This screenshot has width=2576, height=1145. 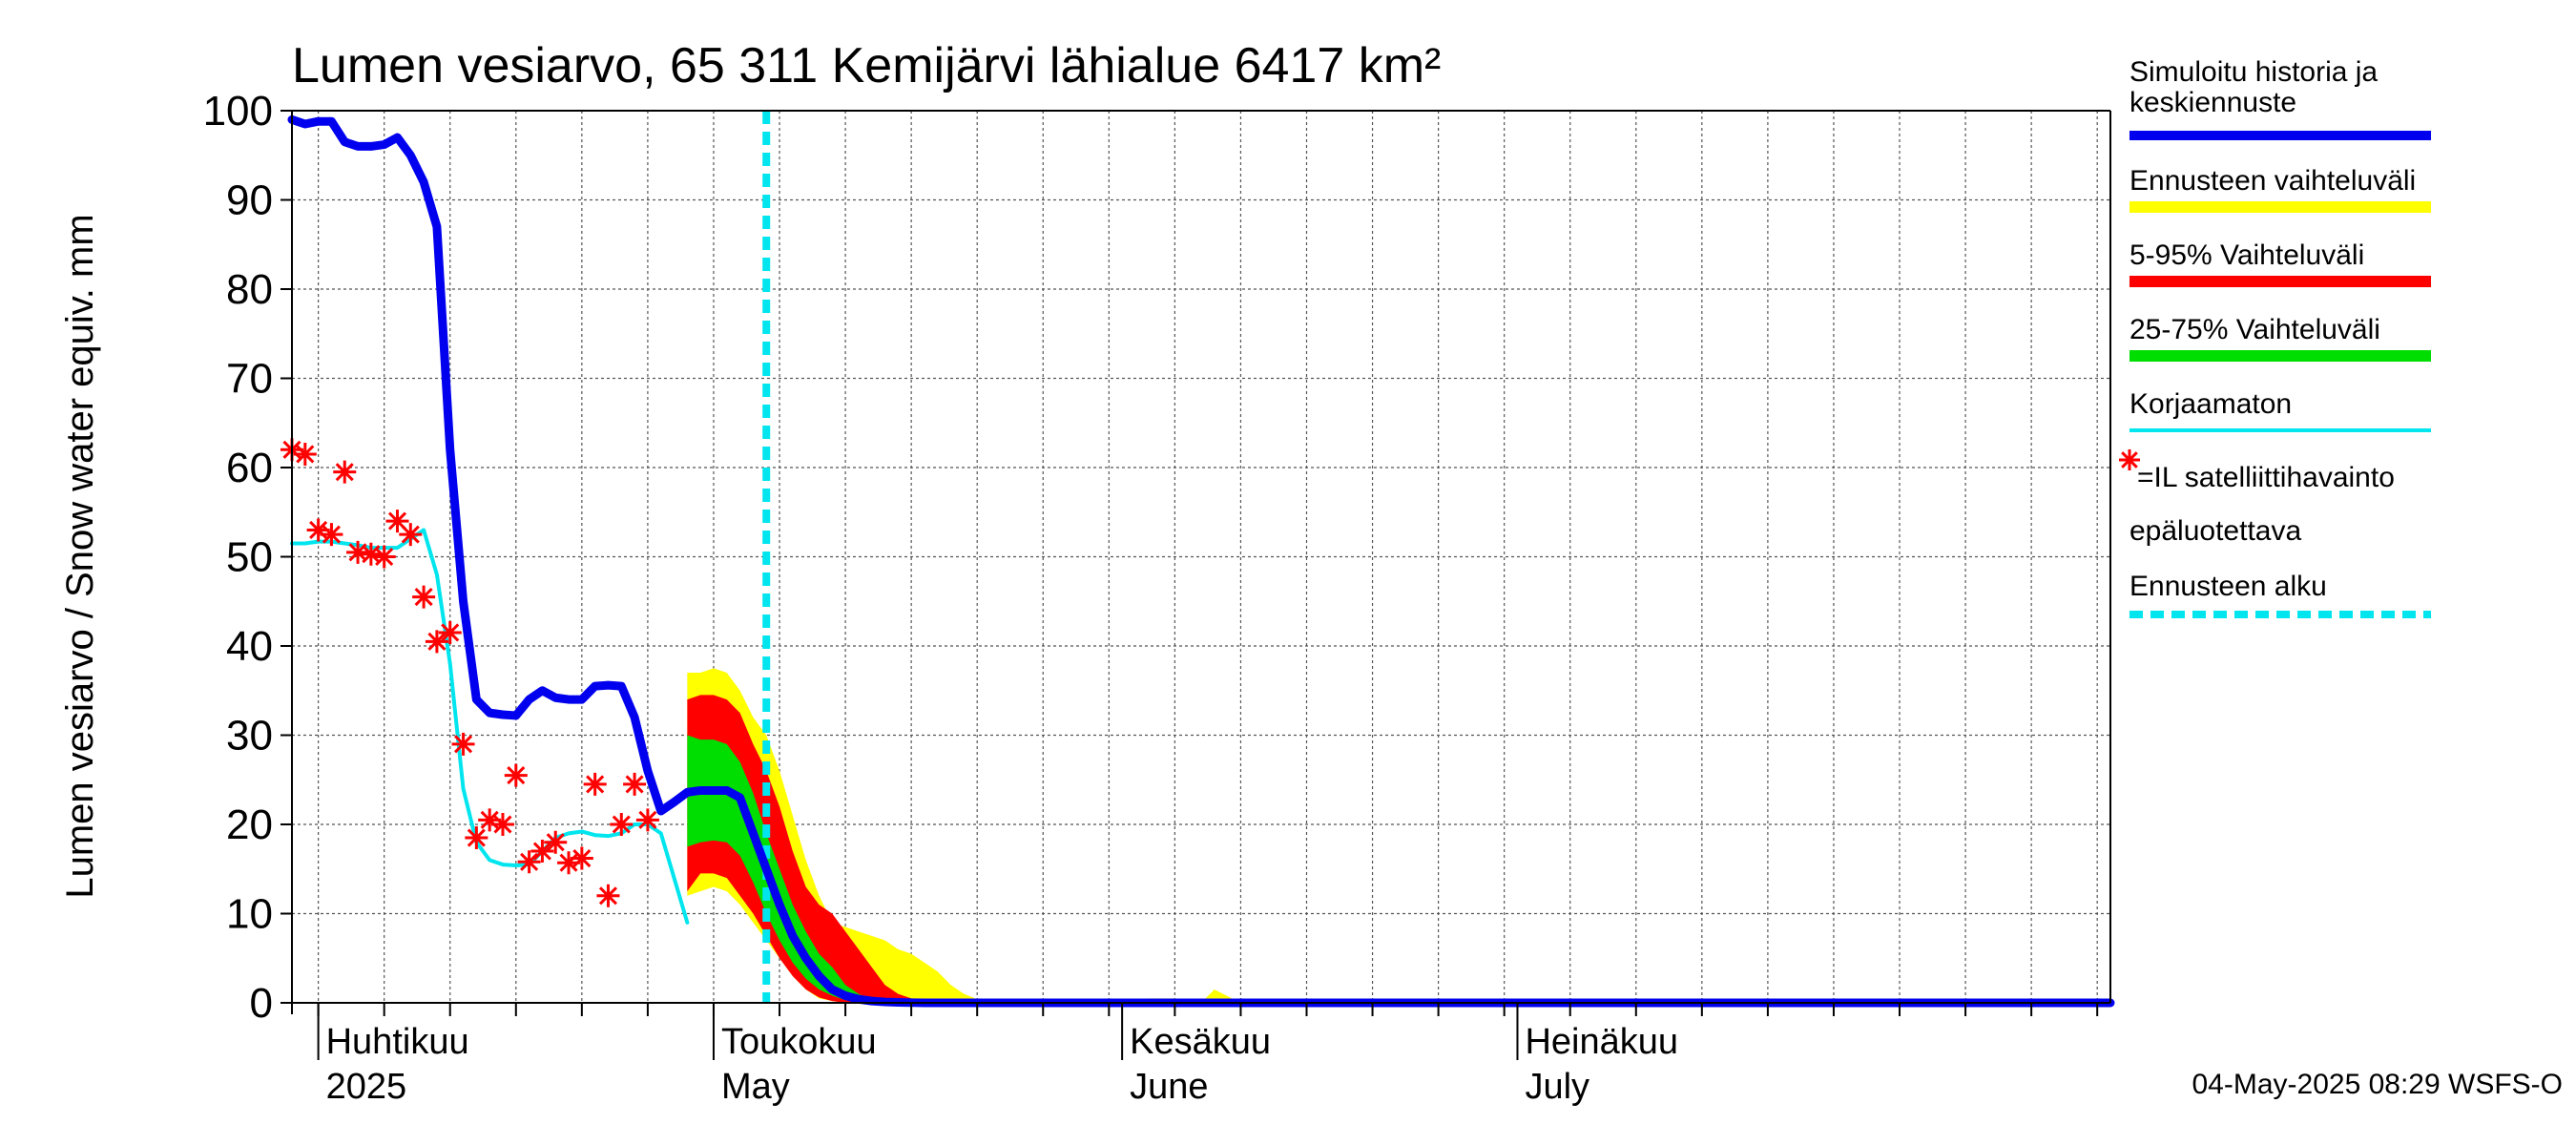 I want to click on month-label-en: May, so click(x=755, y=1087).